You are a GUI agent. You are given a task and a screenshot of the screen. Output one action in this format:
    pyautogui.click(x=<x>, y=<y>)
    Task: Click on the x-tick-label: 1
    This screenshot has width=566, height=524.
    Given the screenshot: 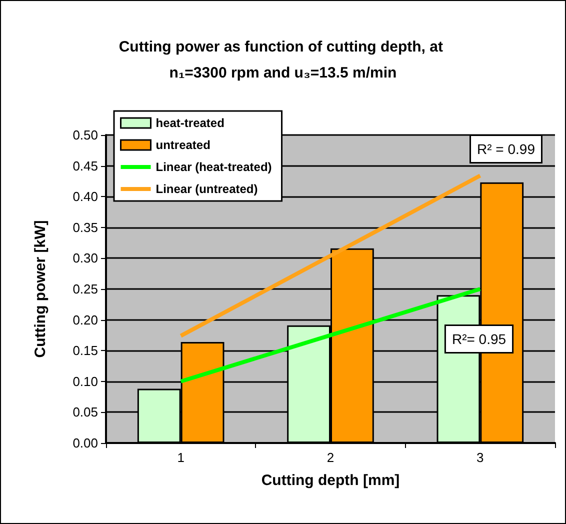 What is the action you would take?
    pyautogui.click(x=180, y=457)
    